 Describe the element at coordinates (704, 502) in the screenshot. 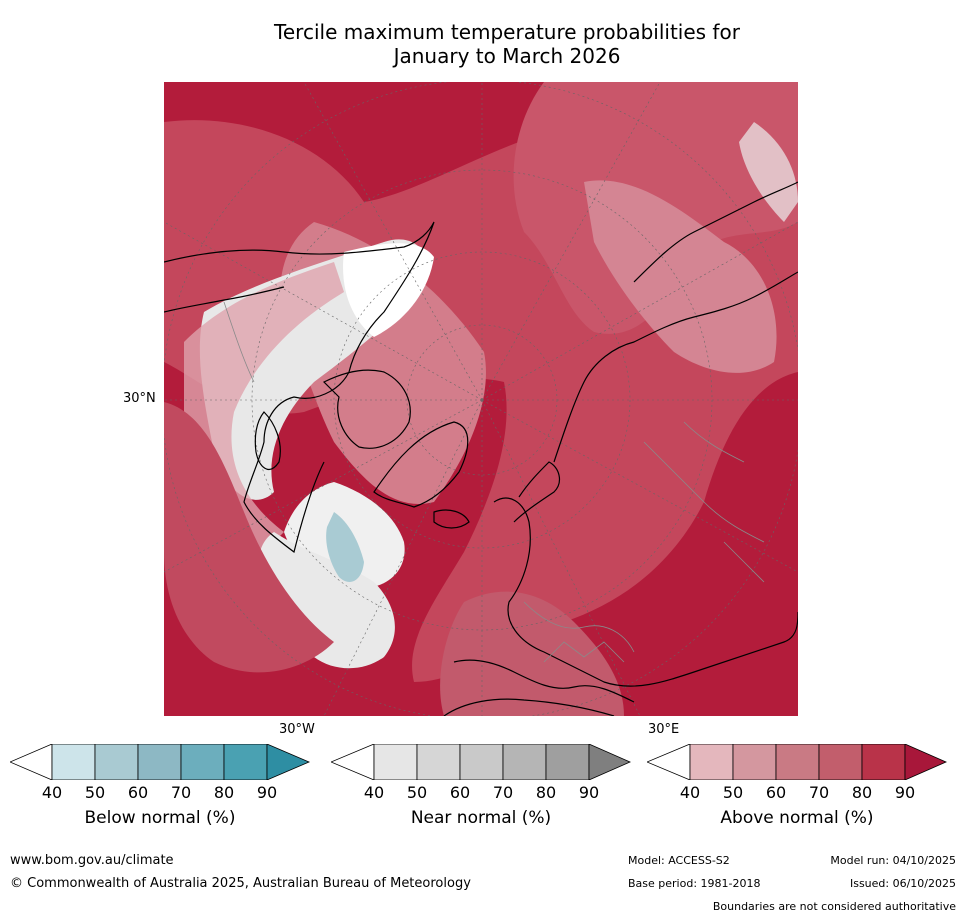

I see `border-asia` at that location.